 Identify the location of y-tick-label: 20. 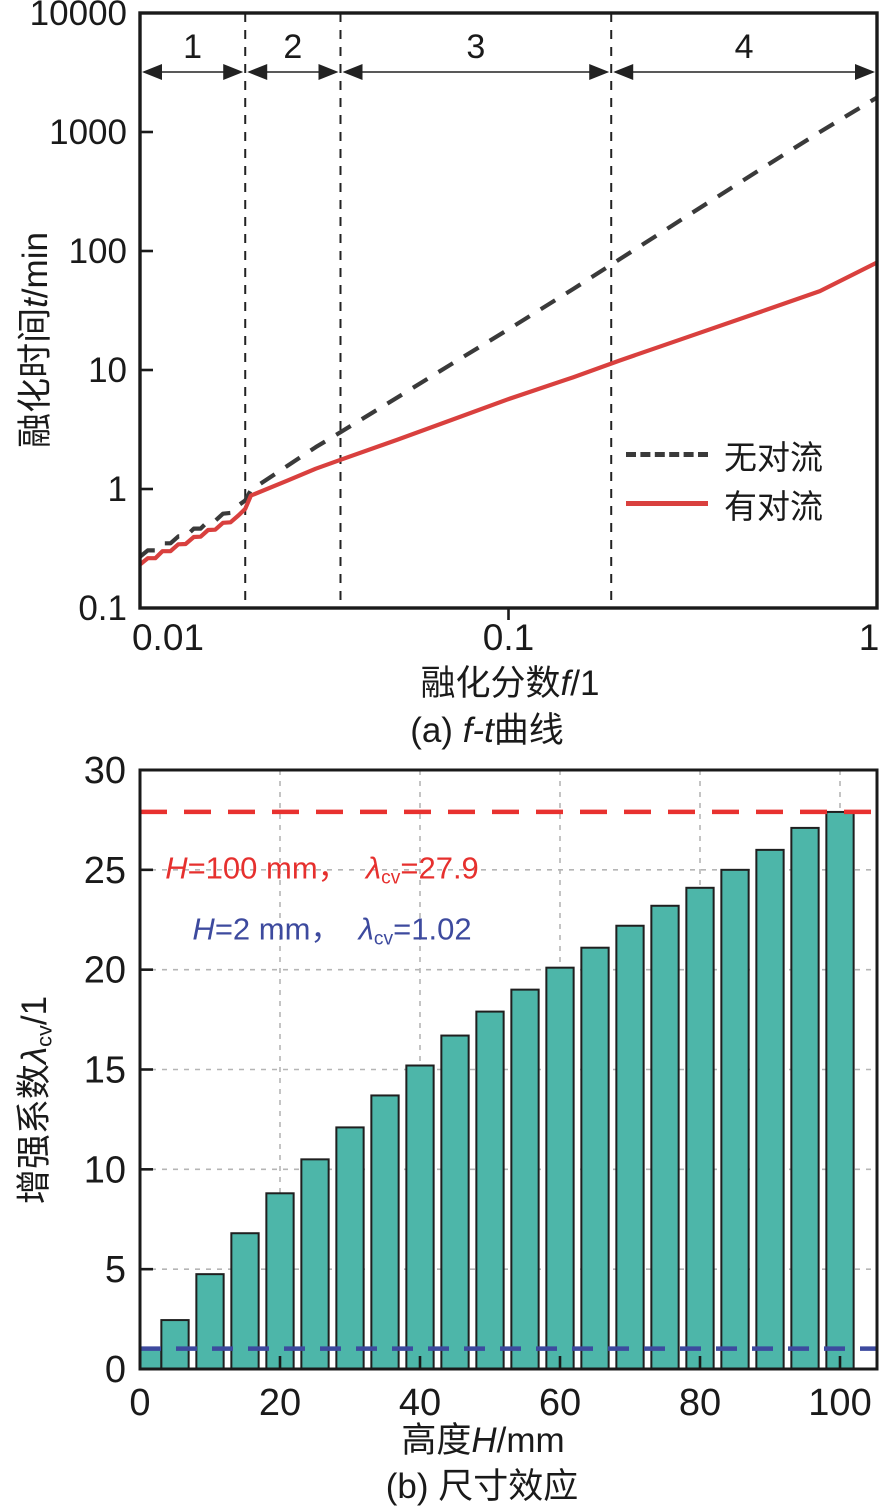
(105, 971).